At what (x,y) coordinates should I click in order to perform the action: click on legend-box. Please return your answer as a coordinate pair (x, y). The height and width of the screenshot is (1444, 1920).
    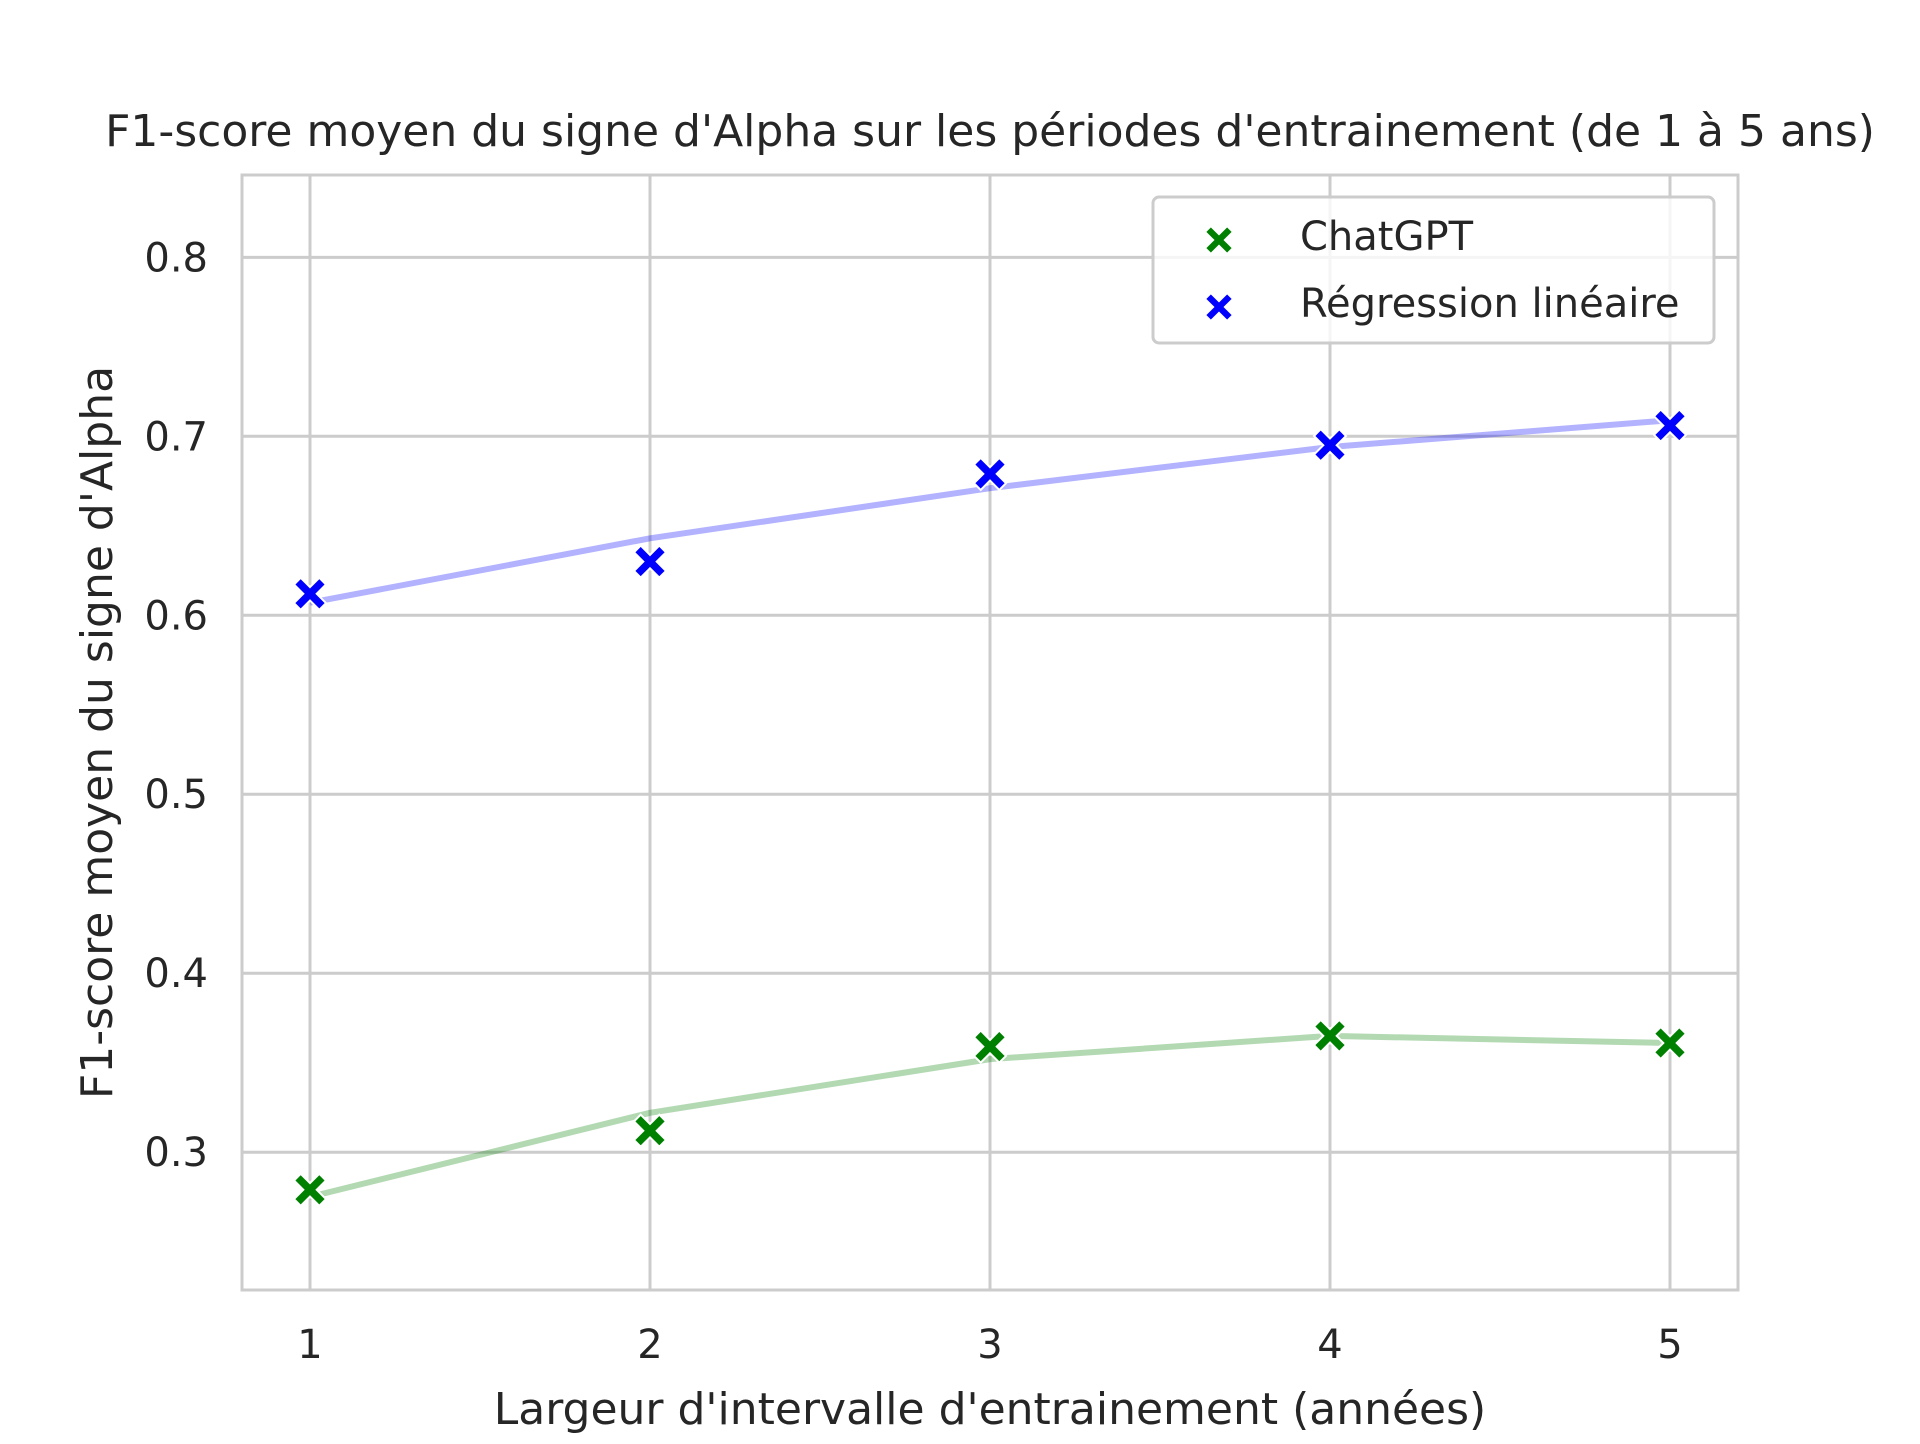
    Looking at the image, I should click on (1433, 270).